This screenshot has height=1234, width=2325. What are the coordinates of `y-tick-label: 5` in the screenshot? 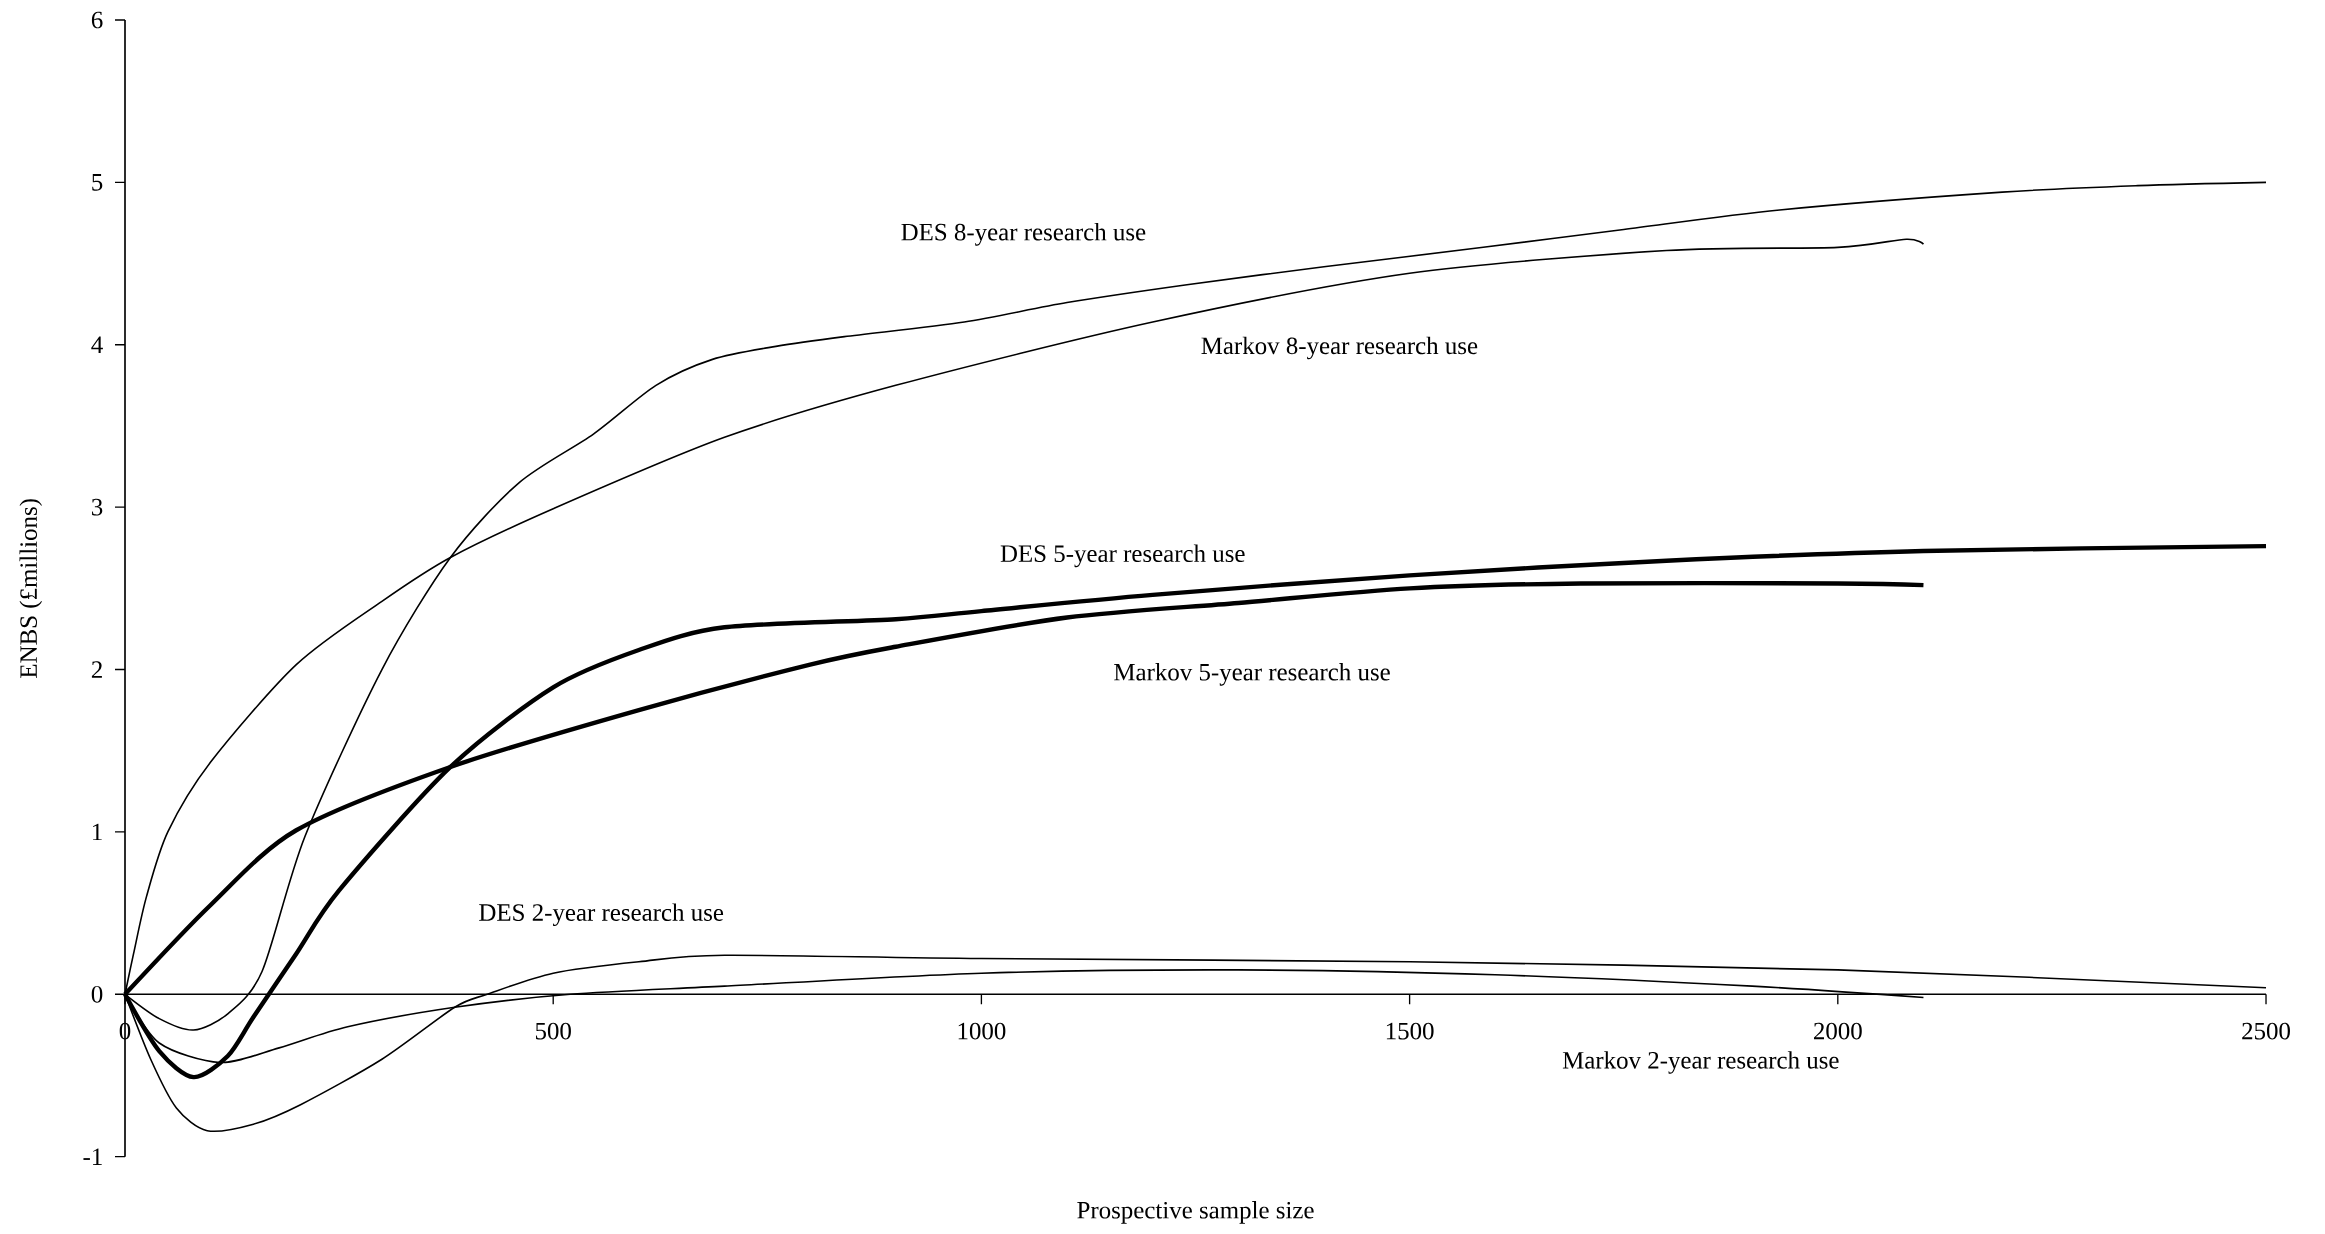 It's located at (97, 182).